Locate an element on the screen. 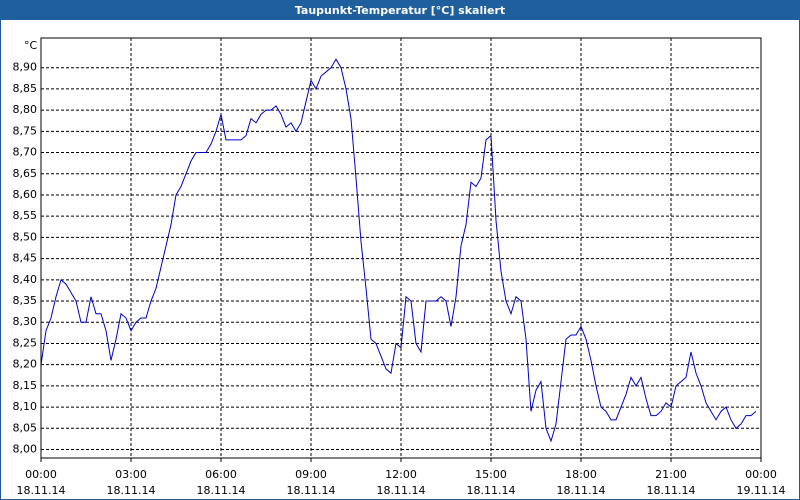 This screenshot has width=800, height=500. x-tick-label: 09:00 is located at coordinates (311, 474).